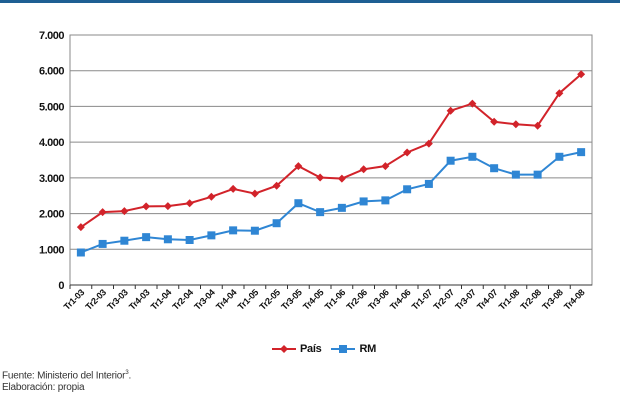 This screenshot has height=399, width=620. I want to click on x-tick-label: Tr2-04, so click(182, 299).